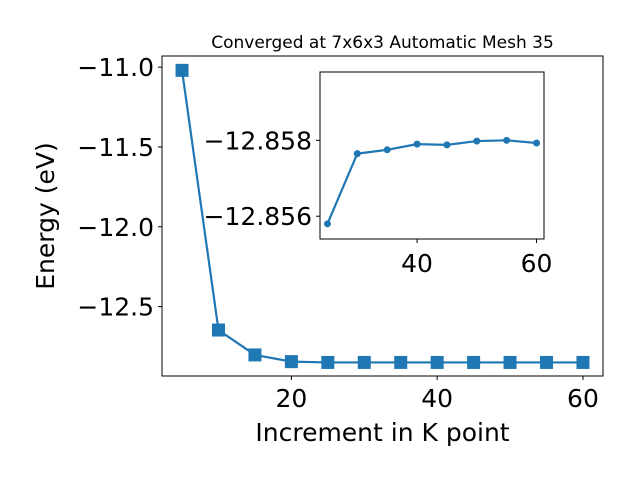 This screenshot has height=480, width=640. I want to click on inset-y-tick-label: −12.856, so click(258, 216).